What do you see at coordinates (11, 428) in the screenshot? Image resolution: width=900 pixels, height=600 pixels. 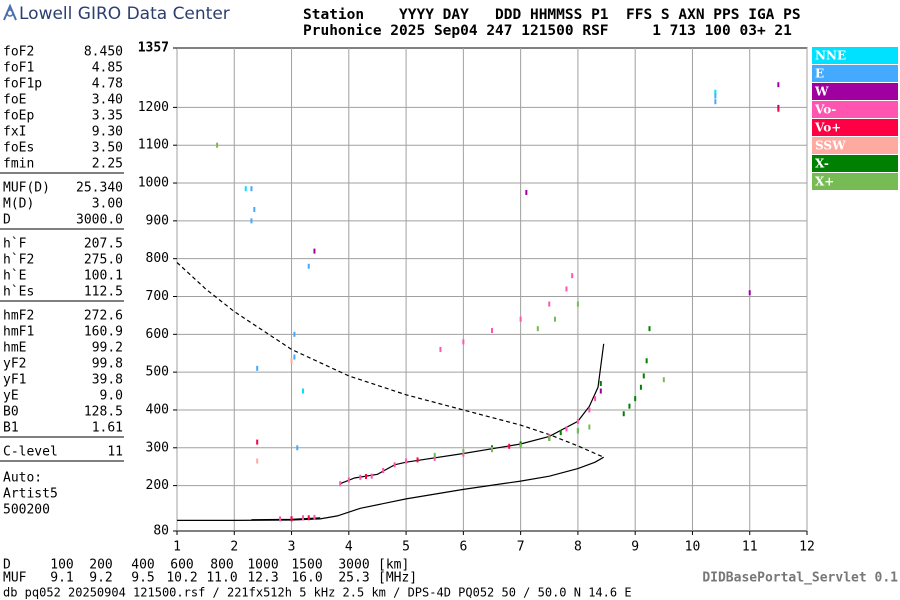 I see `param-name: B1` at bounding box center [11, 428].